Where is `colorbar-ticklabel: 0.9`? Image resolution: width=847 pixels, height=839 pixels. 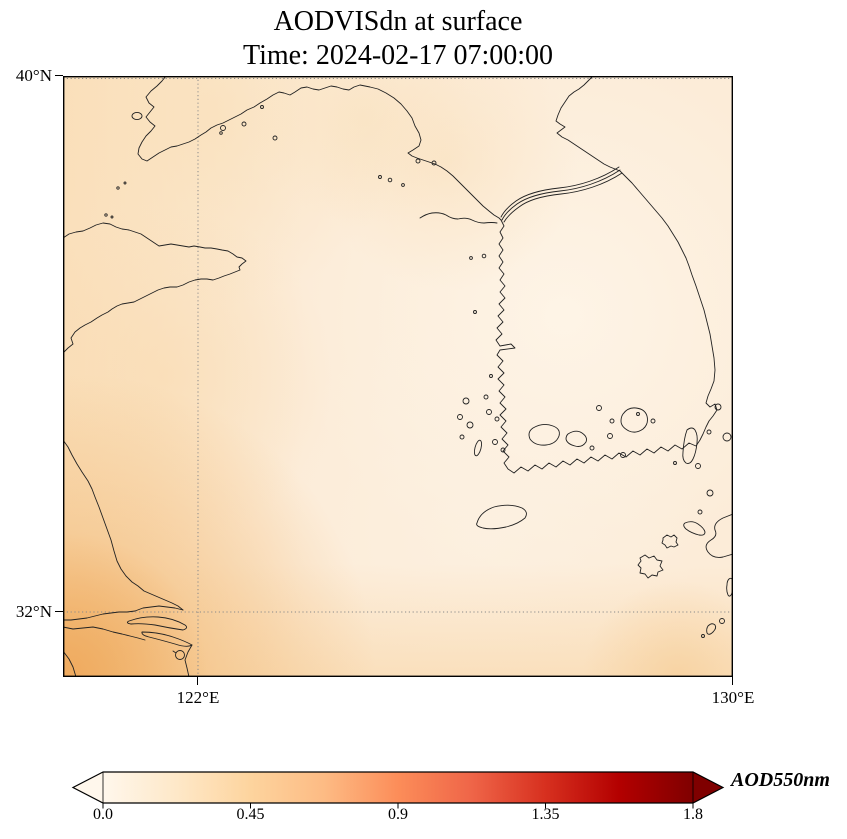 colorbar-ticklabel: 0.9 is located at coordinates (398, 814).